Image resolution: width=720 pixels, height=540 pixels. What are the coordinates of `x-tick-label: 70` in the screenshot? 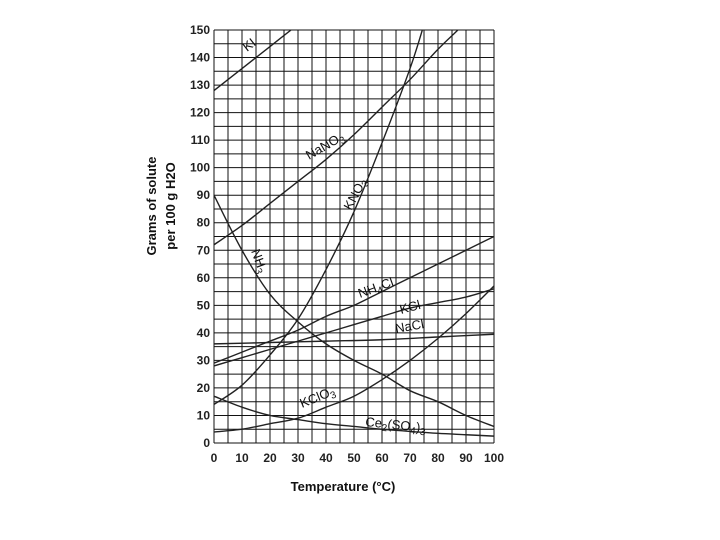 It's located at (410, 458).